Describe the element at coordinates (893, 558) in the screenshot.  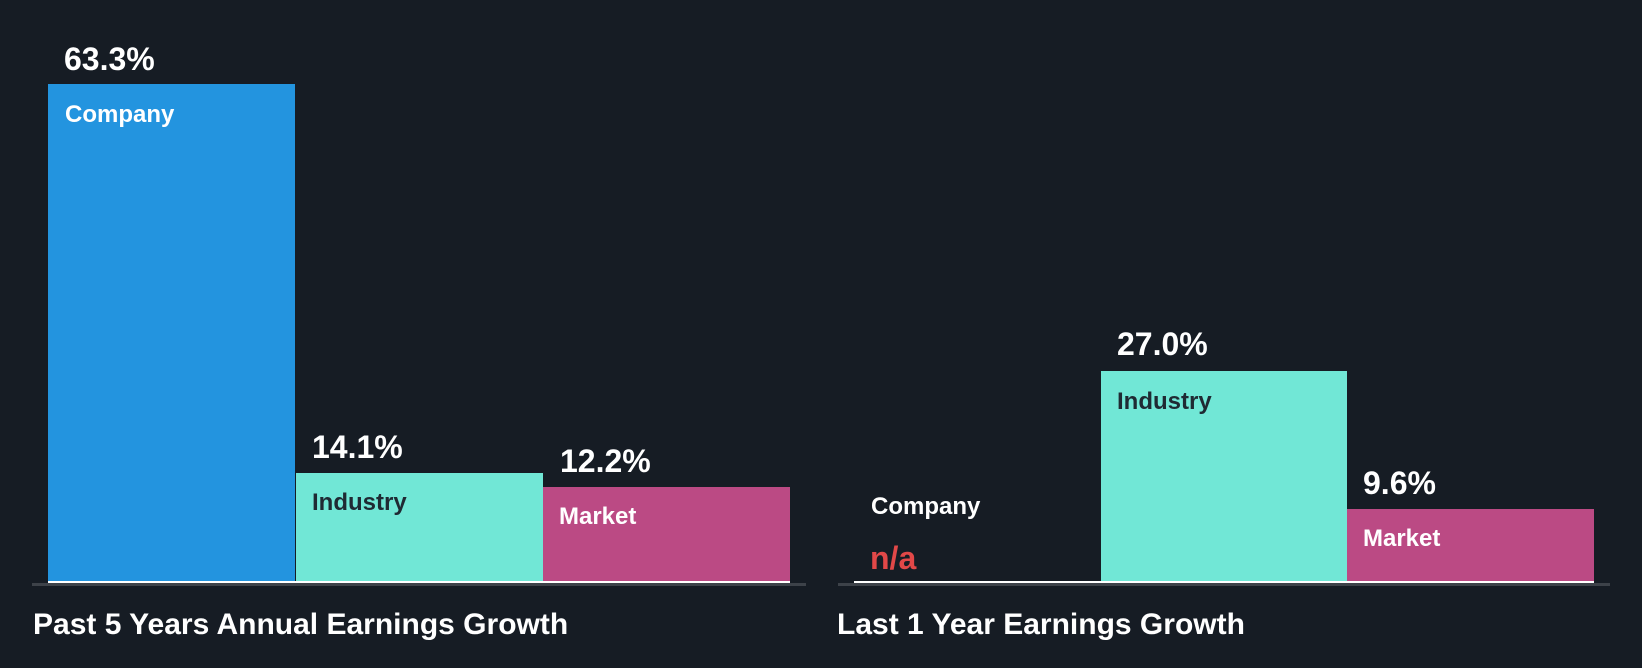
I see `company-na-value: n/a` at that location.